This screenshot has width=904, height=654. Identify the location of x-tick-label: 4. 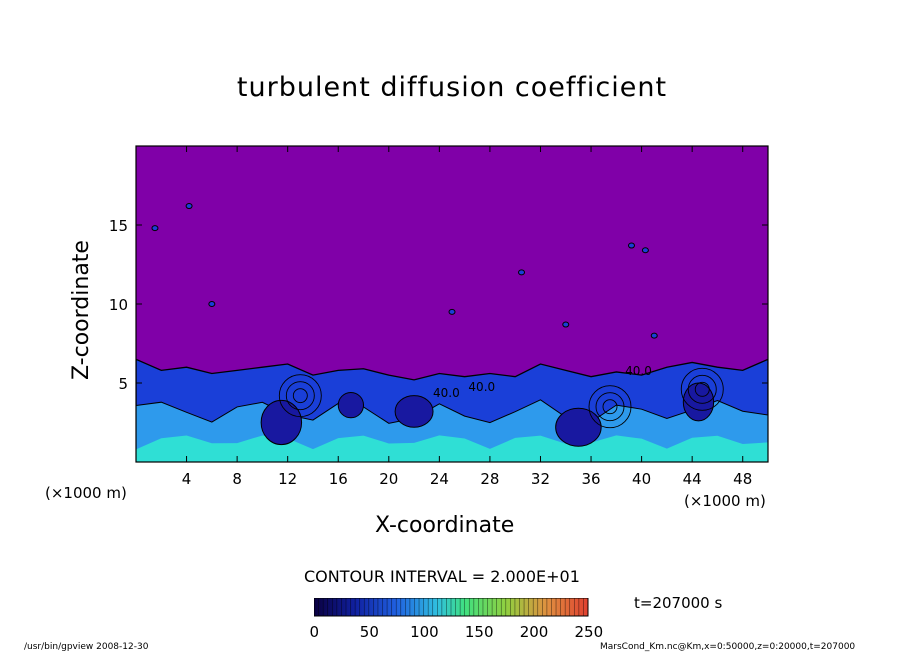
(187, 479).